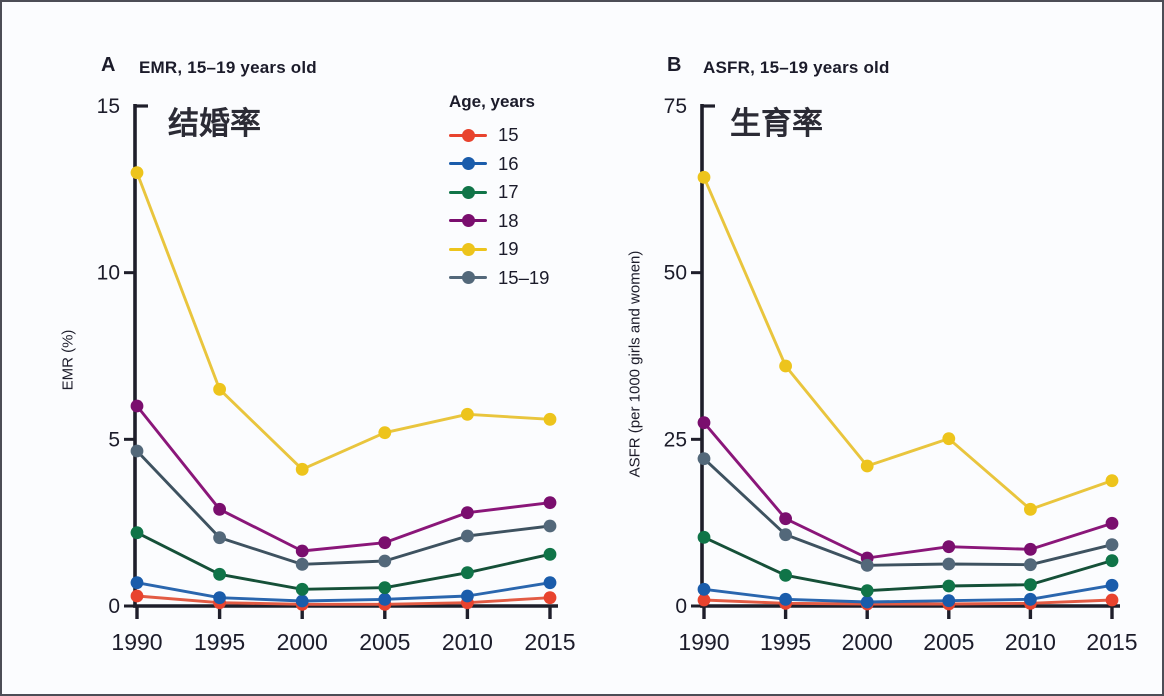  What do you see at coordinates (1030, 599) in the screenshot?
I see `data-point-age-16-year-2010` at bounding box center [1030, 599].